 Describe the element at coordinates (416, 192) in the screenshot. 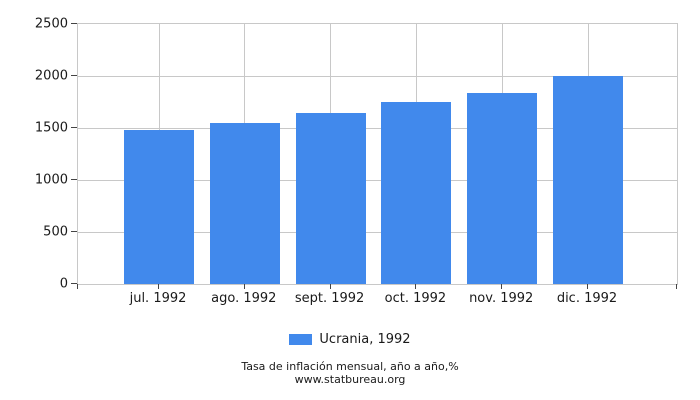

I see `bar-oct-1992` at that location.